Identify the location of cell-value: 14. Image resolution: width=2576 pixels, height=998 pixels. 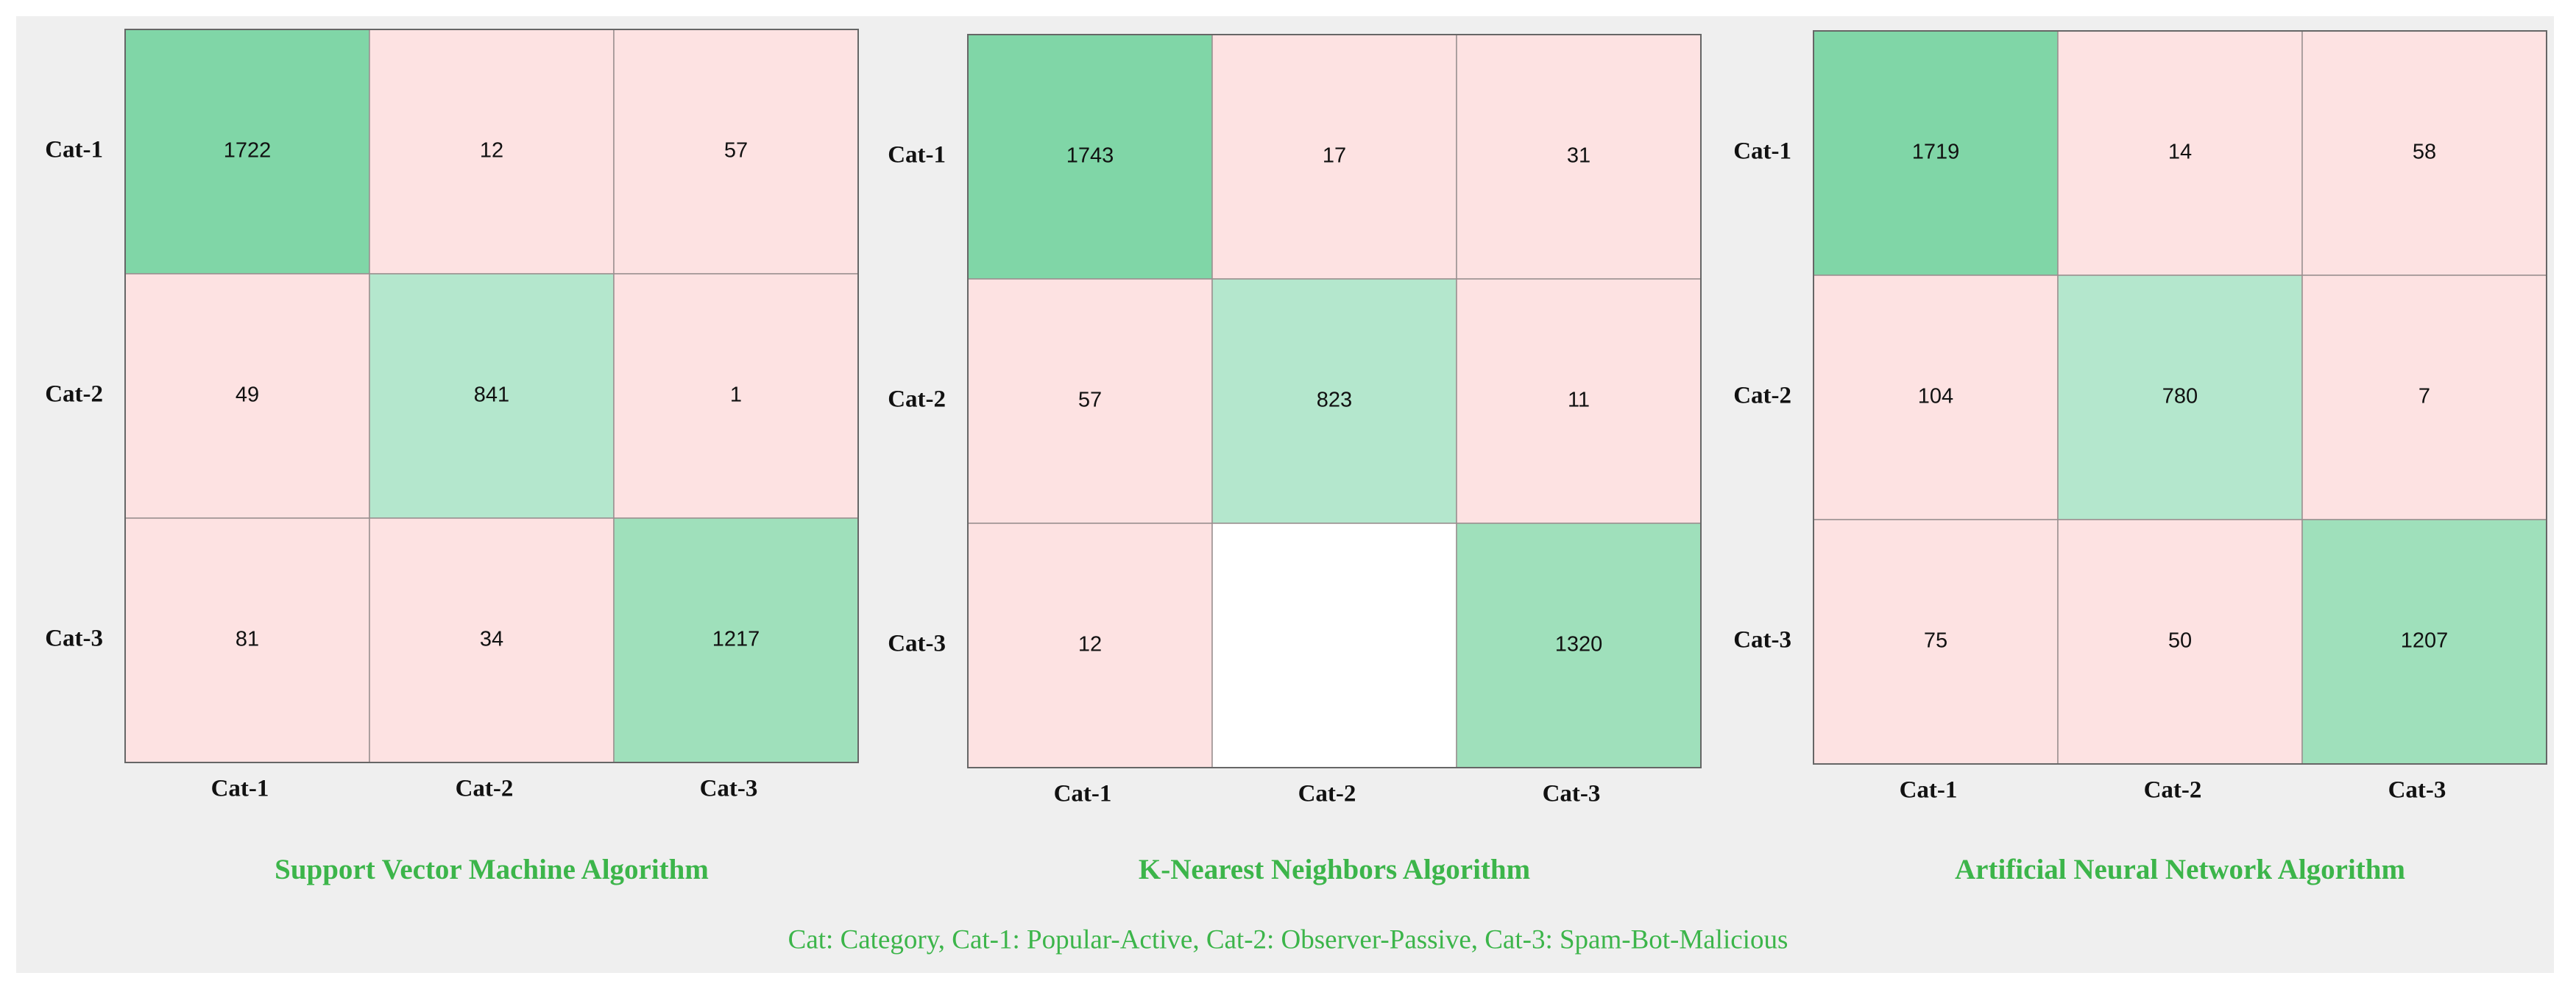
(2180, 152).